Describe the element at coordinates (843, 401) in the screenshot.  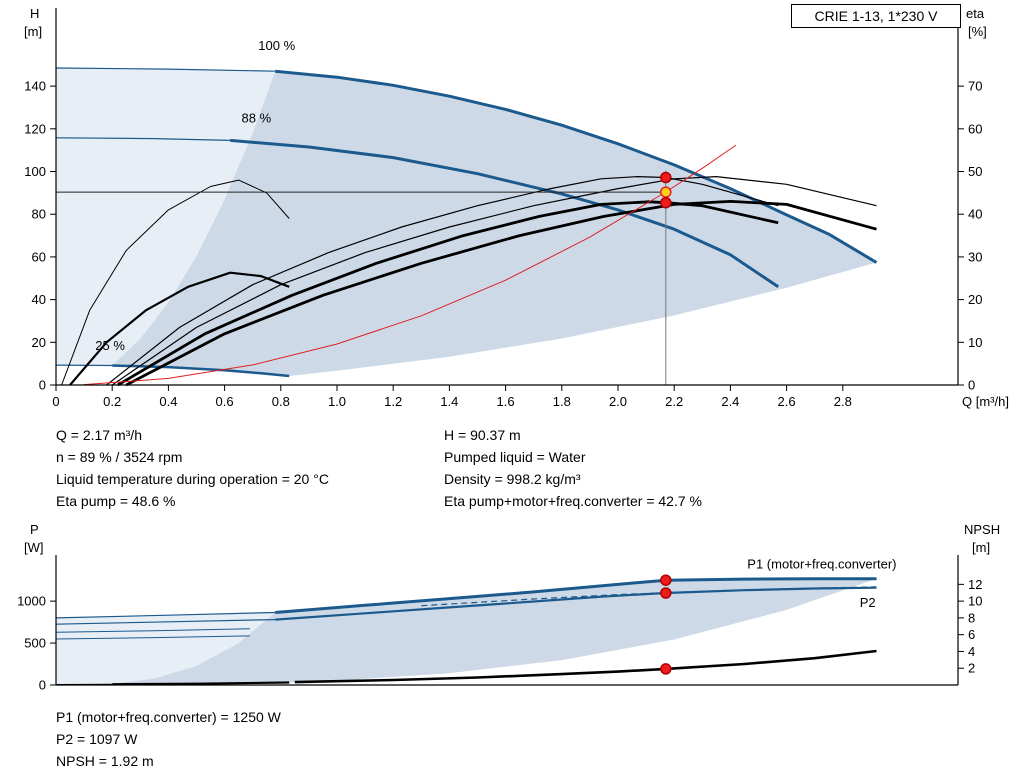
I see `x-tick-label: 2.8` at that location.